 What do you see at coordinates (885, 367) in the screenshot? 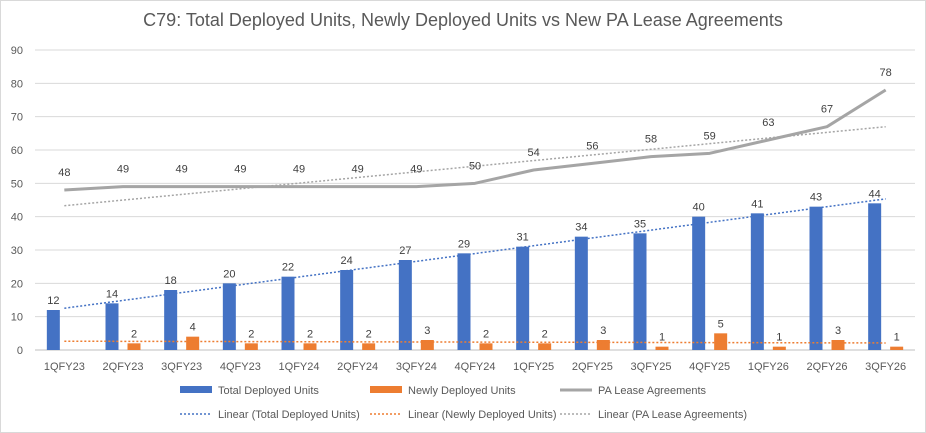
I see `x-tick-label: 3QFY26` at bounding box center [885, 367].